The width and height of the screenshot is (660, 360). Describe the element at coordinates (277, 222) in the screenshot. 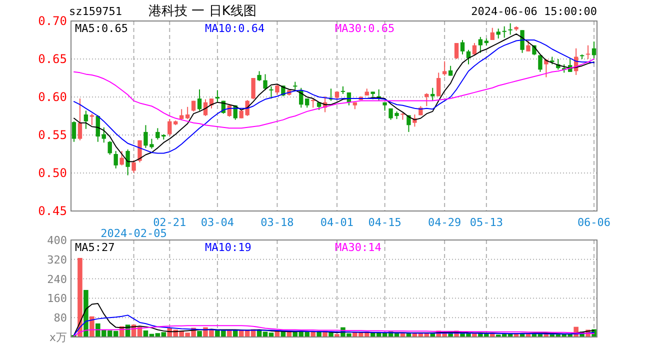

I see `x-tick-label: 03-18` at that location.